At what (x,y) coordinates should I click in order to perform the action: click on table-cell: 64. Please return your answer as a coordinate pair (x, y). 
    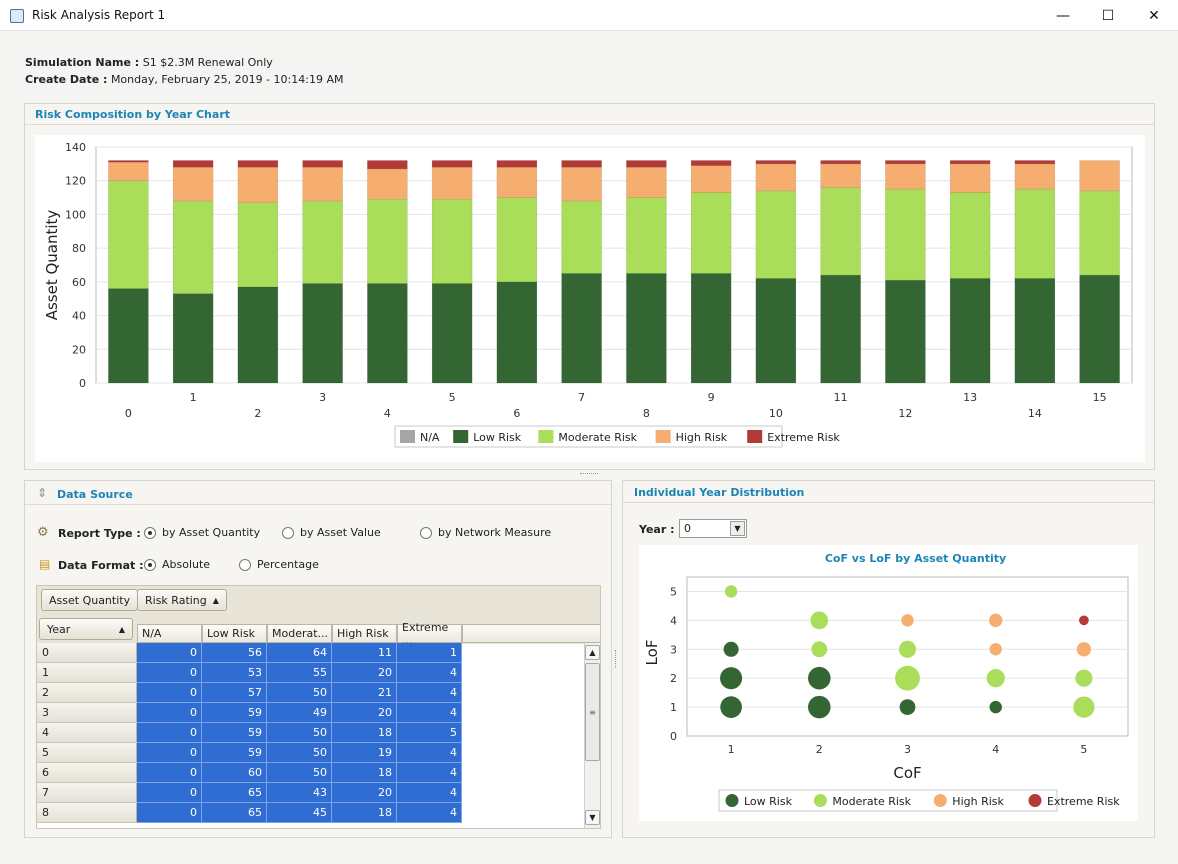
    Looking at the image, I should click on (299, 653).